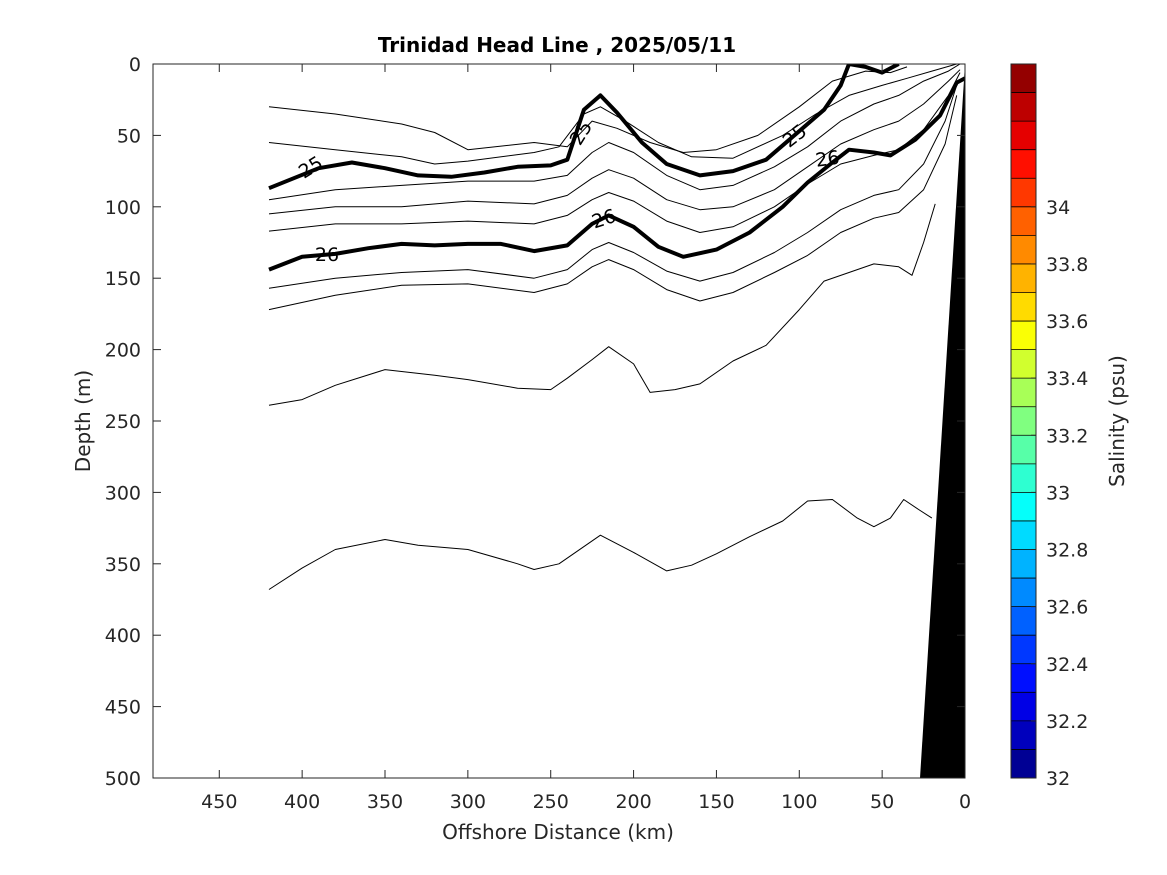  Describe the element at coordinates (123, 351) in the screenshot. I see `y-tick-label: 200` at that location.